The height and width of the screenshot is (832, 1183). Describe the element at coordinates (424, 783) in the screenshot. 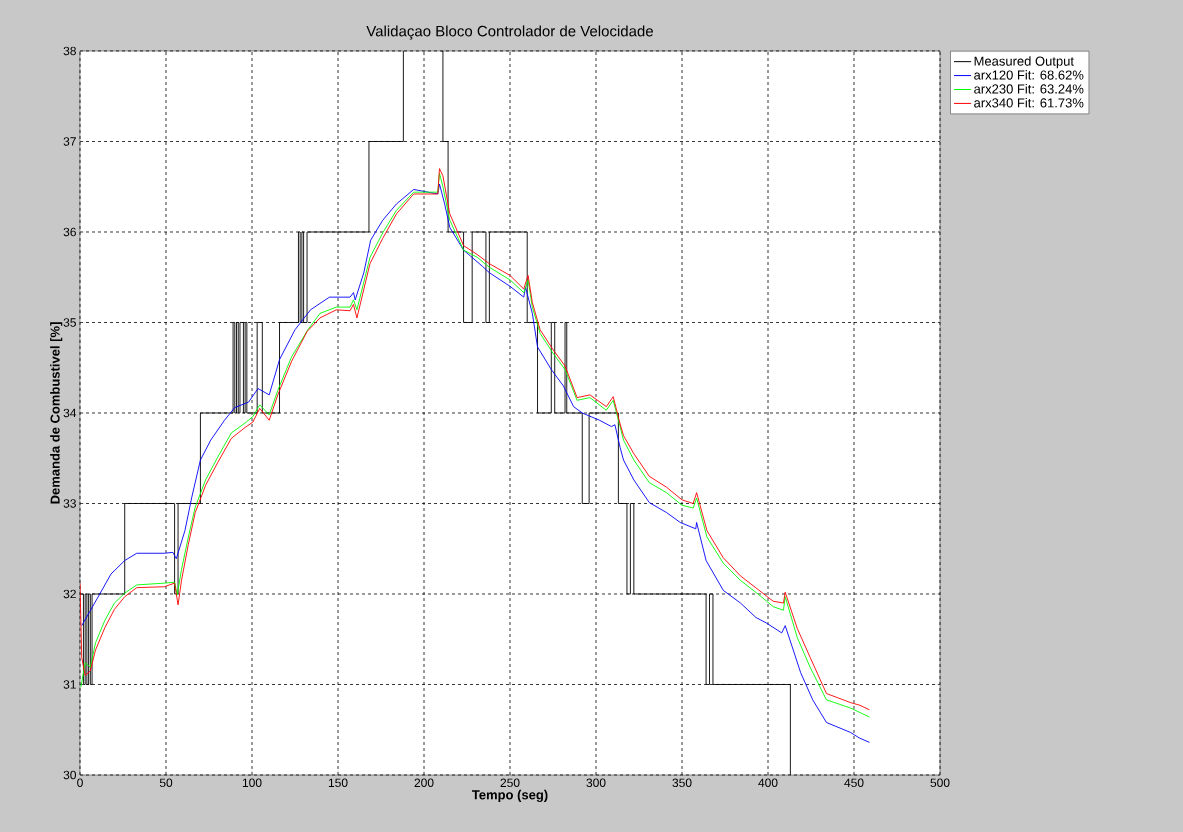

I see `x-tick-label: 200` at that location.